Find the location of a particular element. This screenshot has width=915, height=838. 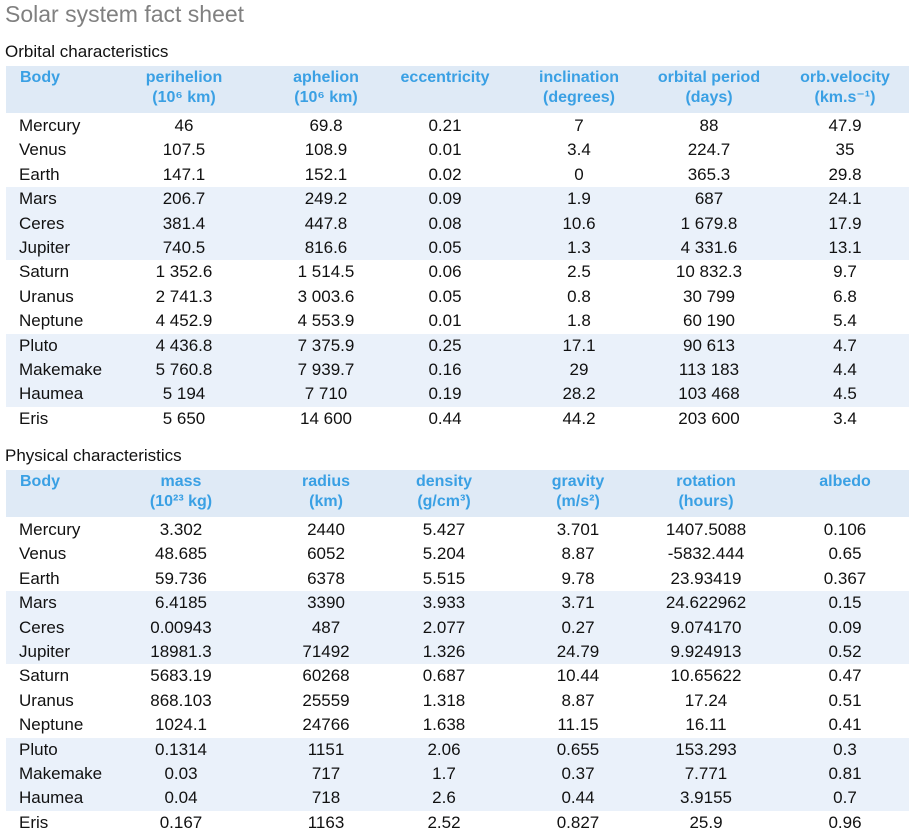

physical-cell-gravity: 3.71 is located at coordinates (578, 603).